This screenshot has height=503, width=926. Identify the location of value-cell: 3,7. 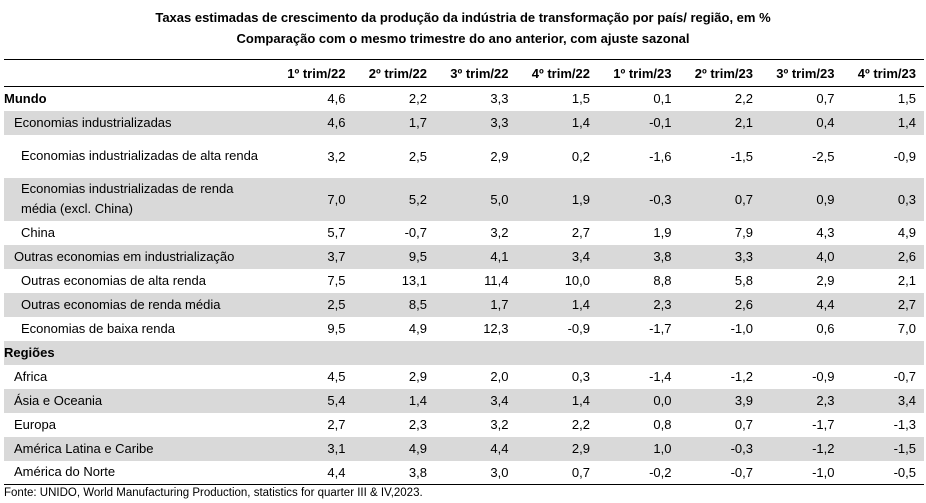
(313, 256).